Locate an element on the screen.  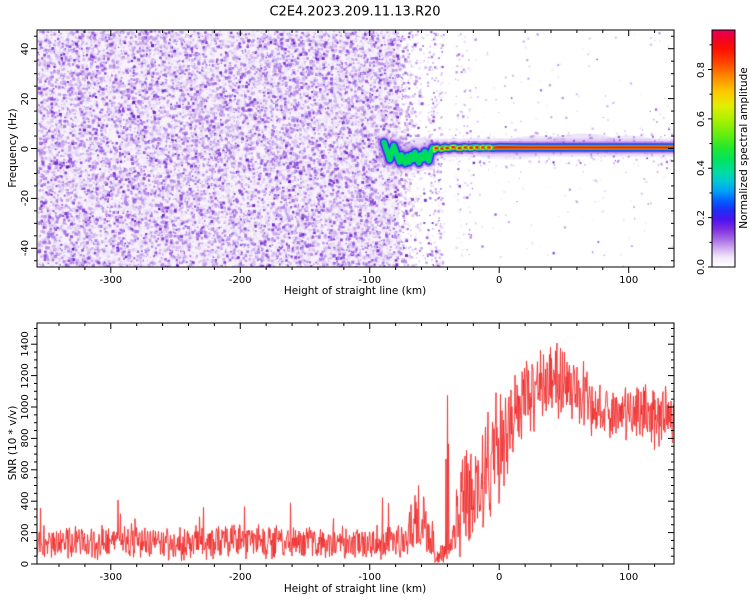
tick-label: 400 is located at coordinates (25, 501).